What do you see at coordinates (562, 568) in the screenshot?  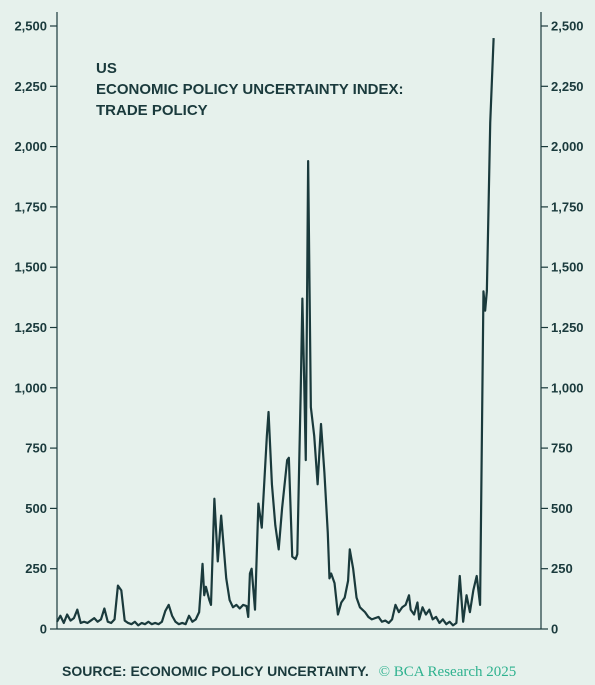 I see `y-tick-label-right: 250` at bounding box center [562, 568].